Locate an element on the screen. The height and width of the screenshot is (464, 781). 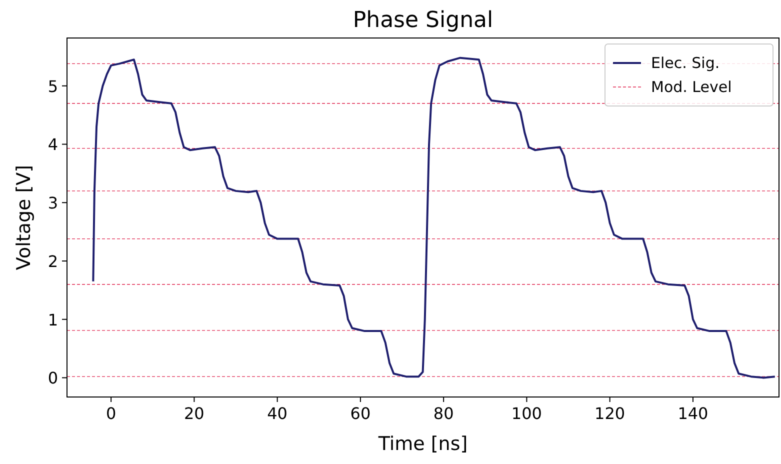
x-tick-label: 140 is located at coordinates (693, 413).